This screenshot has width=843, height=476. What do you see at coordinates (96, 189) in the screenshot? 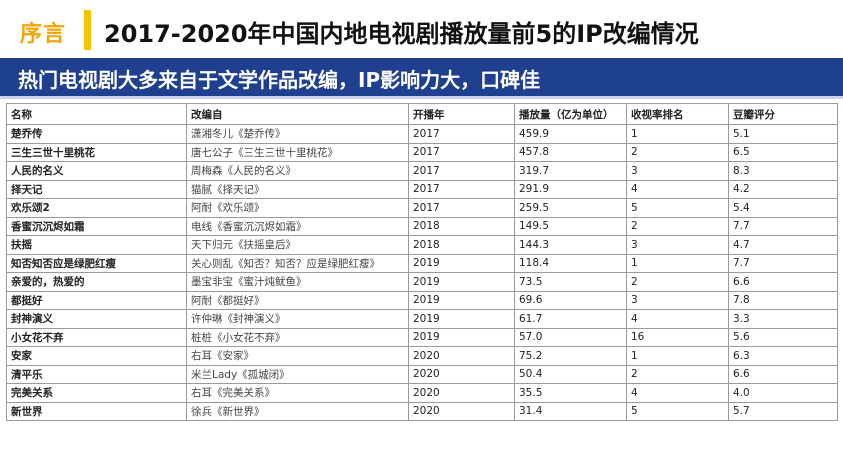
I see `cell-name: 择天记` at bounding box center [96, 189].